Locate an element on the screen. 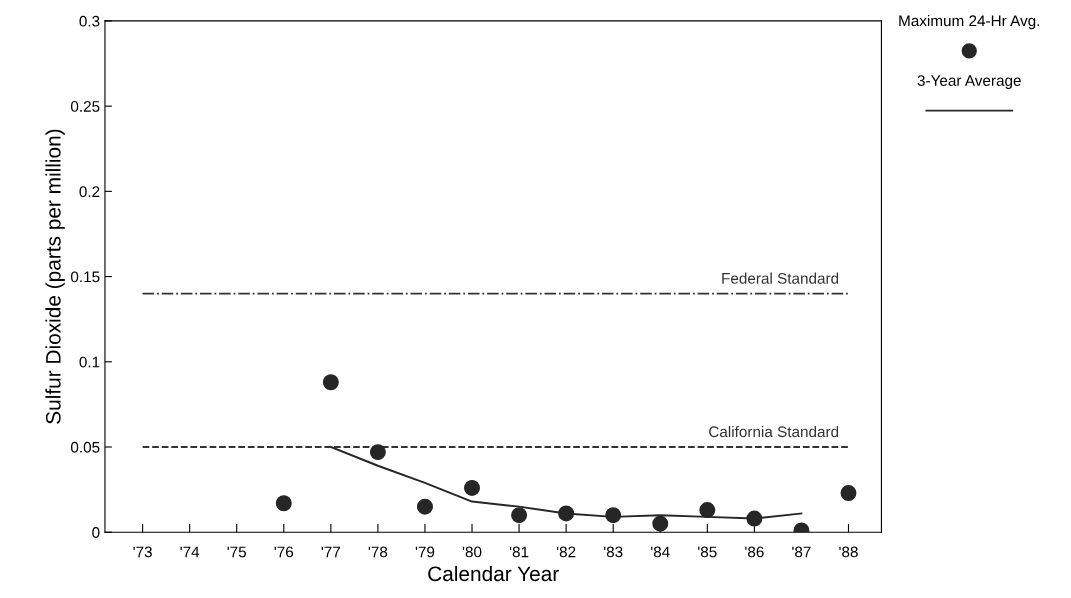 This screenshot has width=1071, height=598. y-tick-label: 0.05 is located at coordinates (85, 447).